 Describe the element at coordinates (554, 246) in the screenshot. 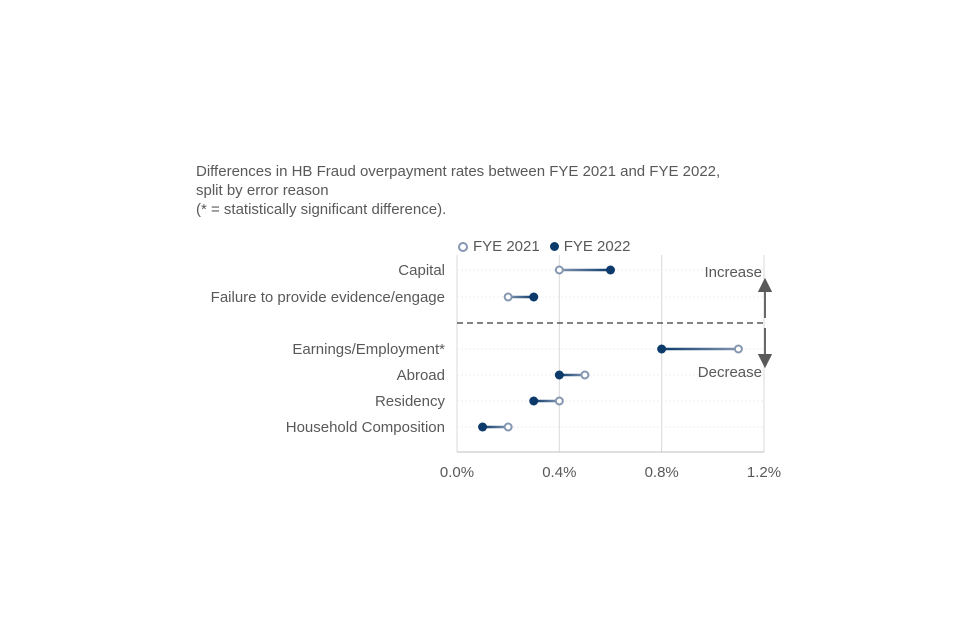

I see `legend-marker-filled-icon` at that location.